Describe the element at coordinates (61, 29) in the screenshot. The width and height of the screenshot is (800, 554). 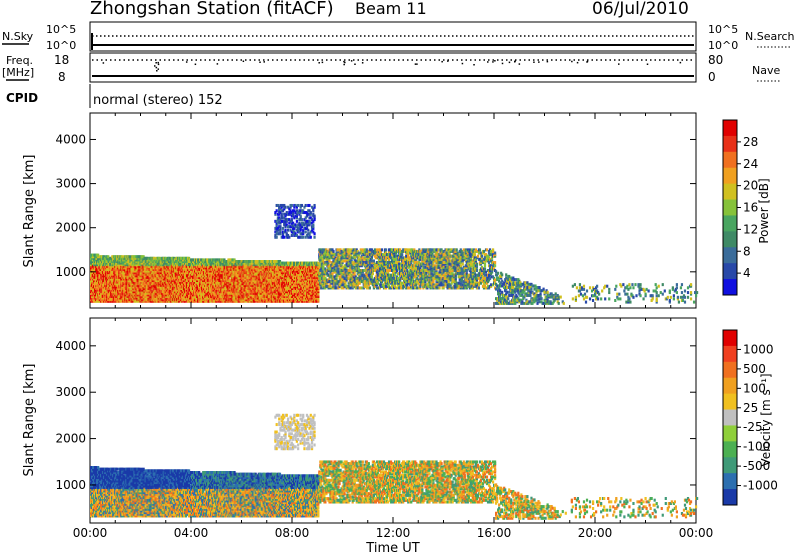
I see `nsky-tick-top: 10^5` at that location.